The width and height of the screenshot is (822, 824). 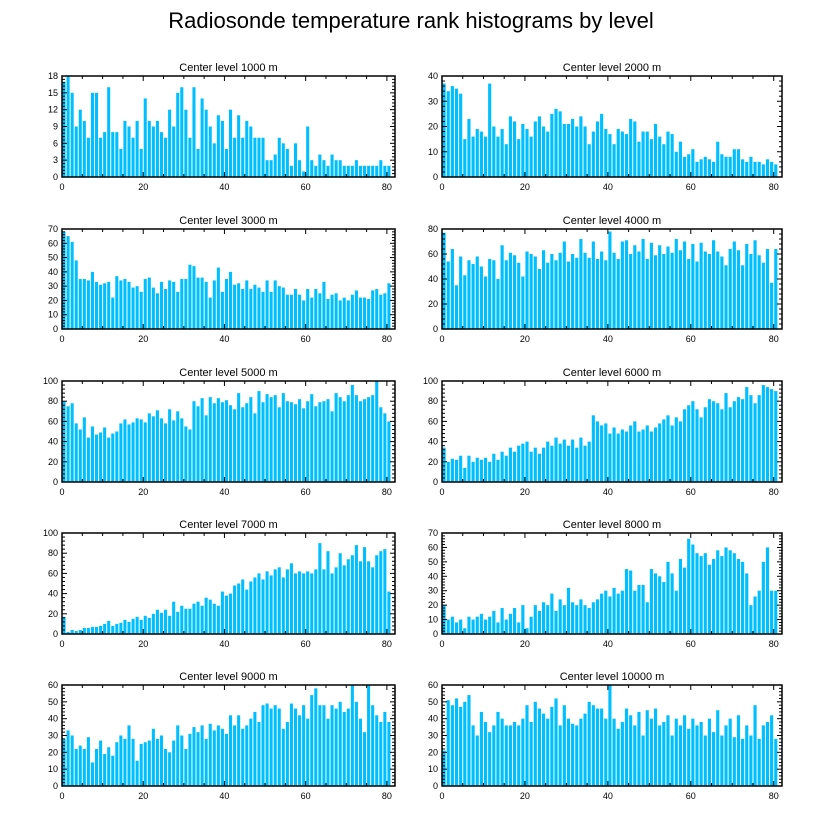 I want to click on x-tick-label: 80, so click(x=387, y=492).